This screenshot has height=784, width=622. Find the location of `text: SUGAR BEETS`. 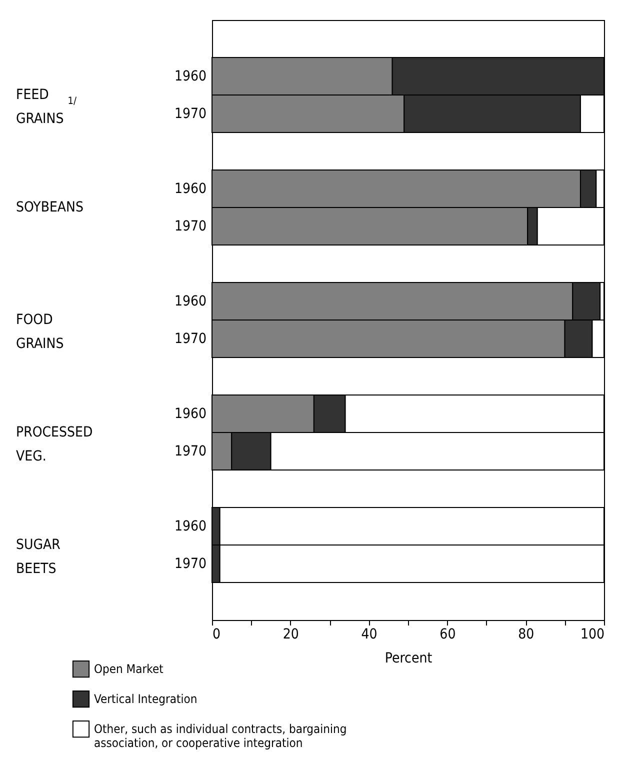

text: SUGAR BEETS is located at coordinates (38, 557).